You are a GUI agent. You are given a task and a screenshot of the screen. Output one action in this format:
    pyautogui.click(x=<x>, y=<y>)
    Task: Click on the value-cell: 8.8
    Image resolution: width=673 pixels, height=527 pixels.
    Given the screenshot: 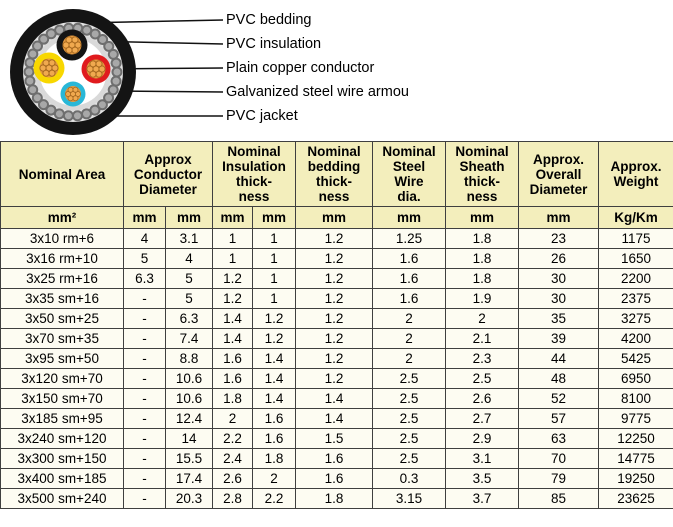 What is the action you would take?
    pyautogui.click(x=189, y=358)
    